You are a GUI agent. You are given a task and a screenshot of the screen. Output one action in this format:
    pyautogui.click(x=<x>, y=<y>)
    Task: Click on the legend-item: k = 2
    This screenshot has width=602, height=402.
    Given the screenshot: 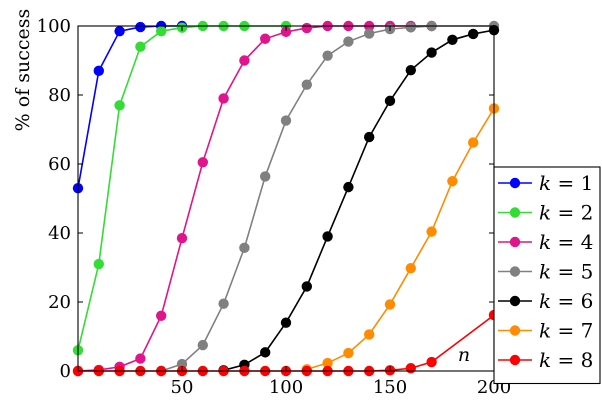 What is the action you would take?
    pyautogui.click(x=545, y=213)
    